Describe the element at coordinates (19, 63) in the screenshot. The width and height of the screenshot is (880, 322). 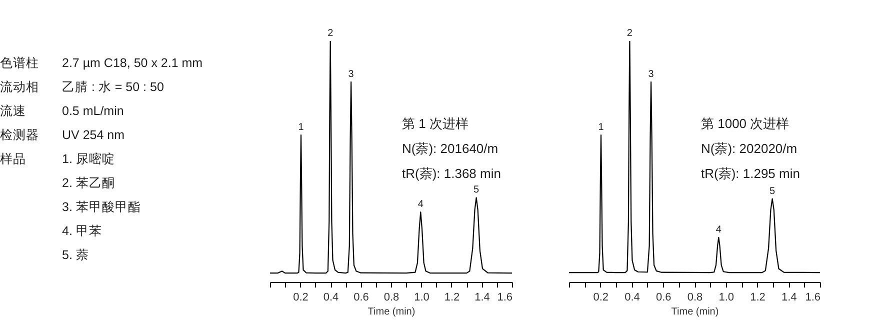
I see `text: 色谱柱` at that location.